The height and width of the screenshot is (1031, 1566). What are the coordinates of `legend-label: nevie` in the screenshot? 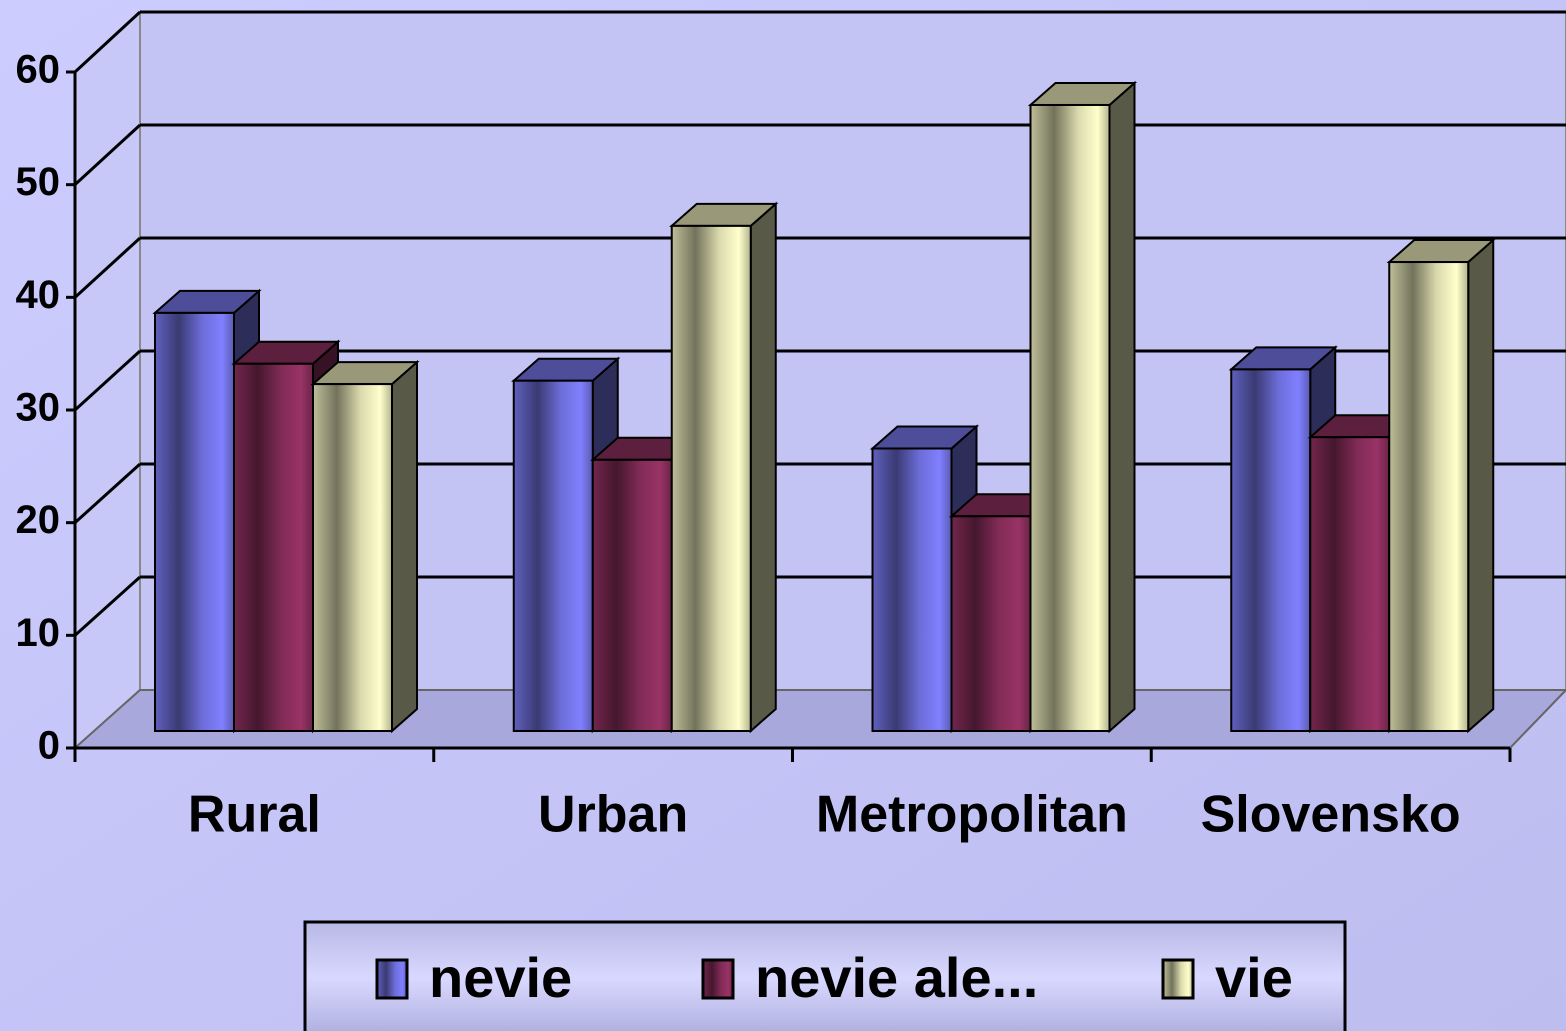 It's located at (500, 977).